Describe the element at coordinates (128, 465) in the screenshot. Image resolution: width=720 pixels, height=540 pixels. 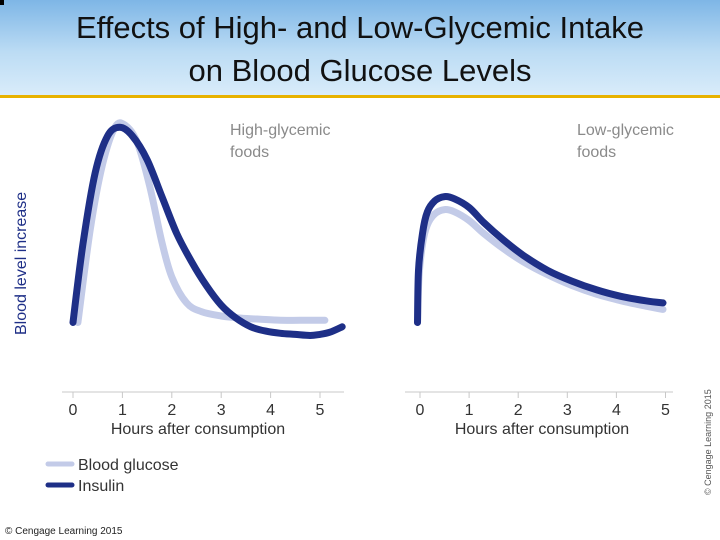
I see `legend-glucose-label: Blood glucose` at that location.